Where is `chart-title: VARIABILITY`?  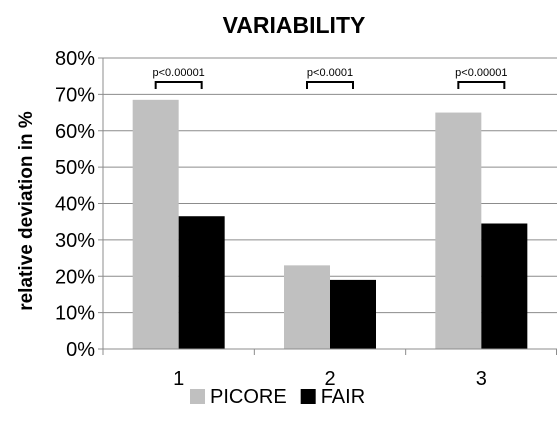
chart-title: VARIABILITY is located at coordinates (294, 25).